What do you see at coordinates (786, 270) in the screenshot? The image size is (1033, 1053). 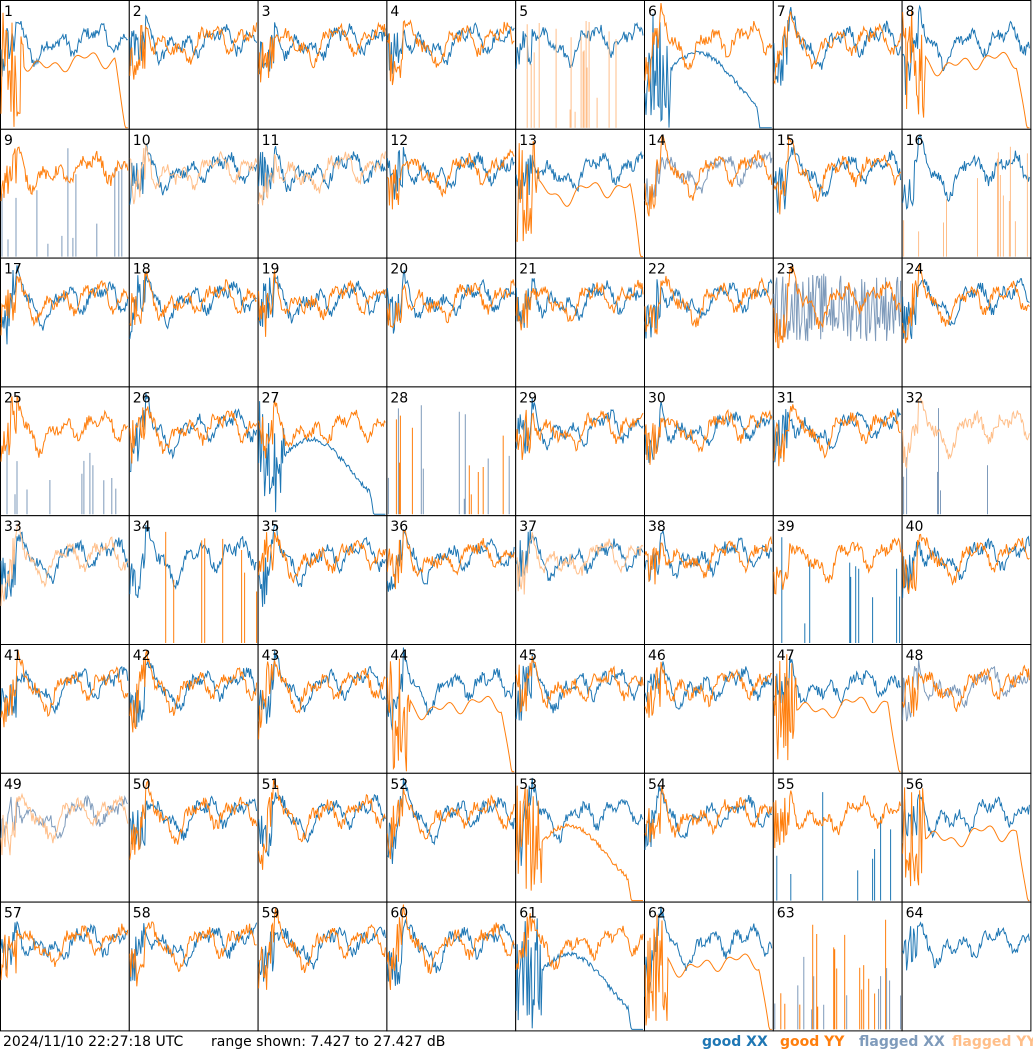 I see `panel-label: 23` at bounding box center [786, 270].